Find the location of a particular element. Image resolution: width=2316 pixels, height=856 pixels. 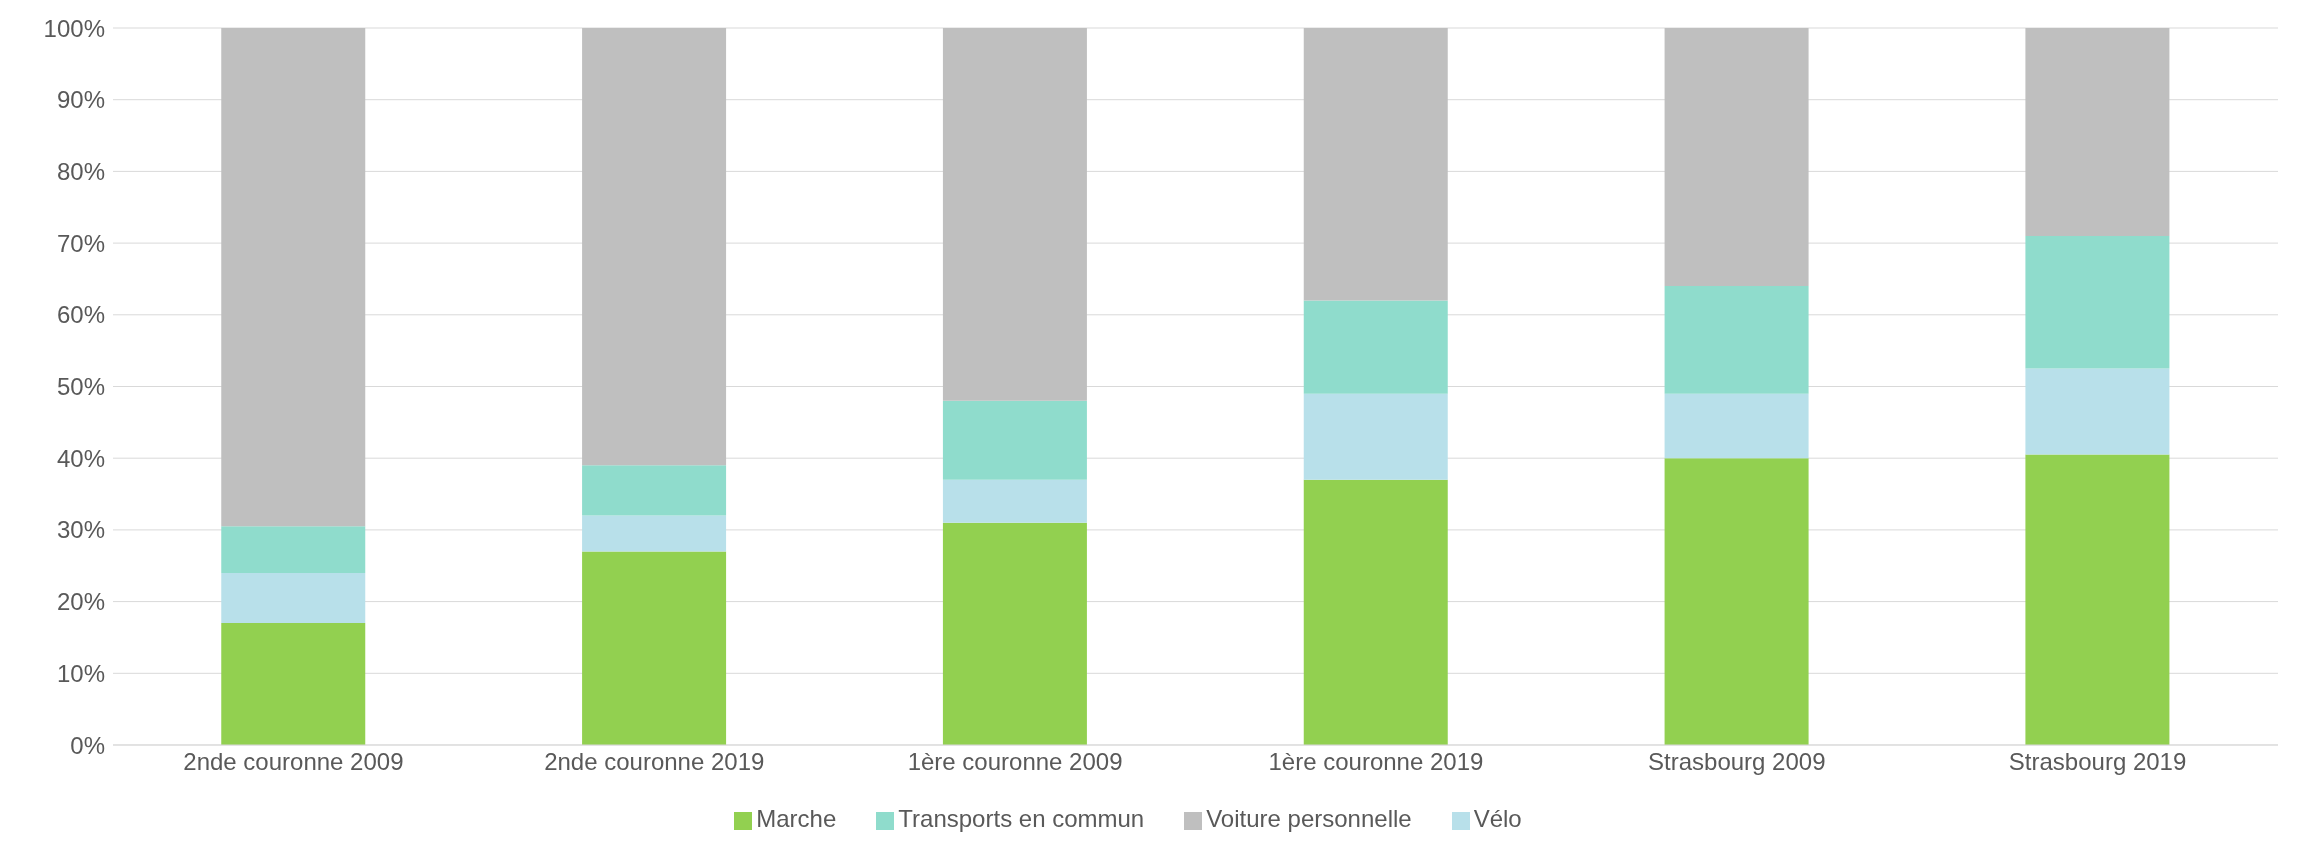

x-tick-label: 2nde couronne 2009 is located at coordinates (293, 762).